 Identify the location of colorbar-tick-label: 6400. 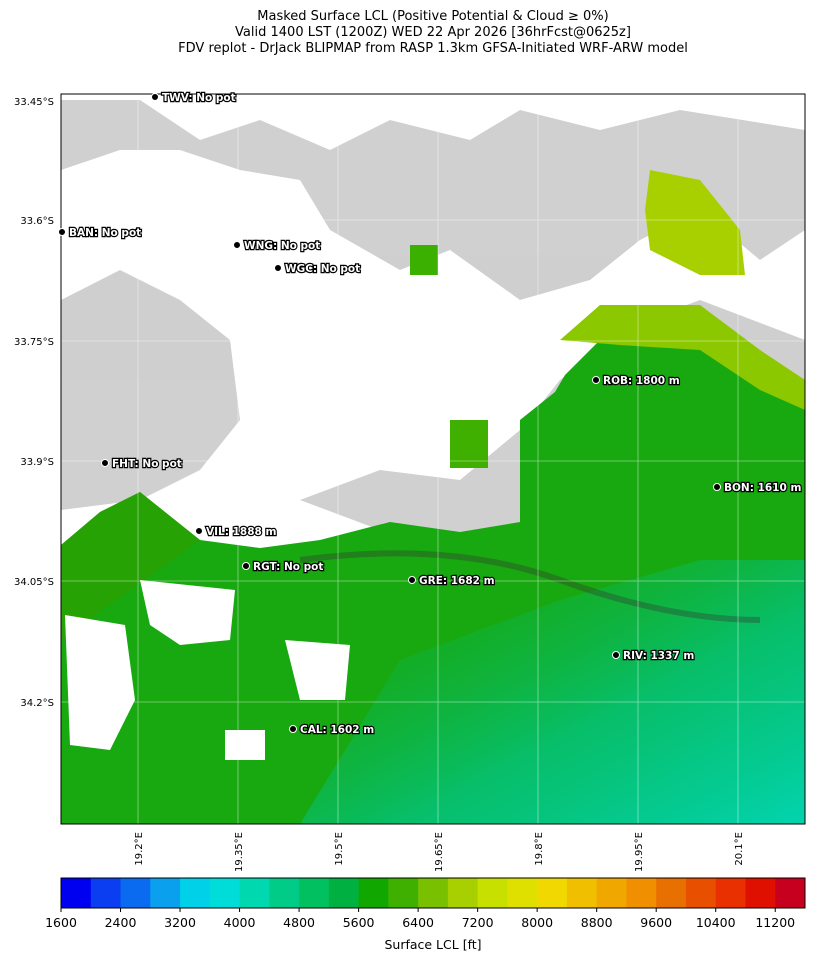
(418, 922).